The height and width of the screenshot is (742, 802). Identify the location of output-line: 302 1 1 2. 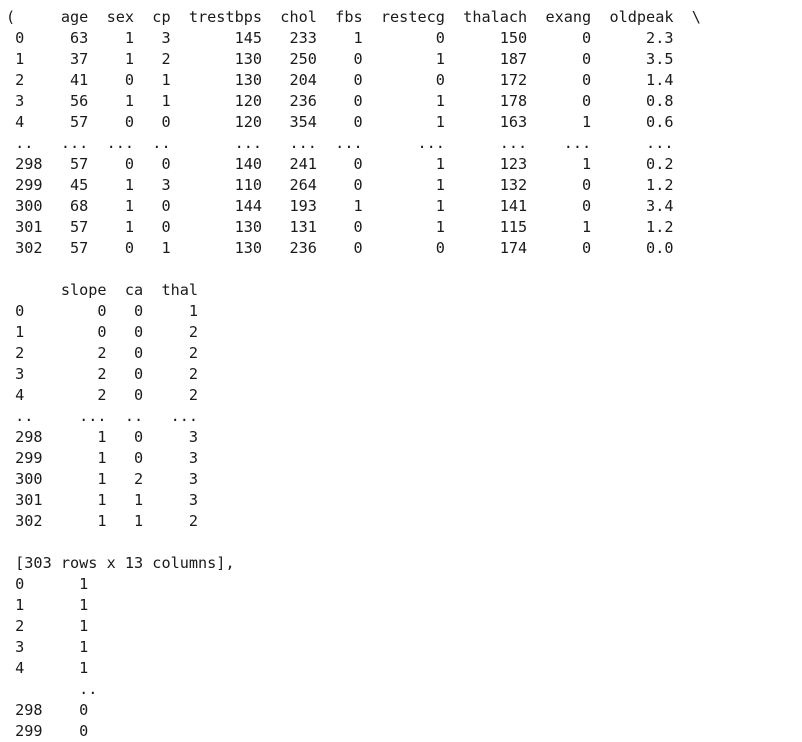
(102, 521).